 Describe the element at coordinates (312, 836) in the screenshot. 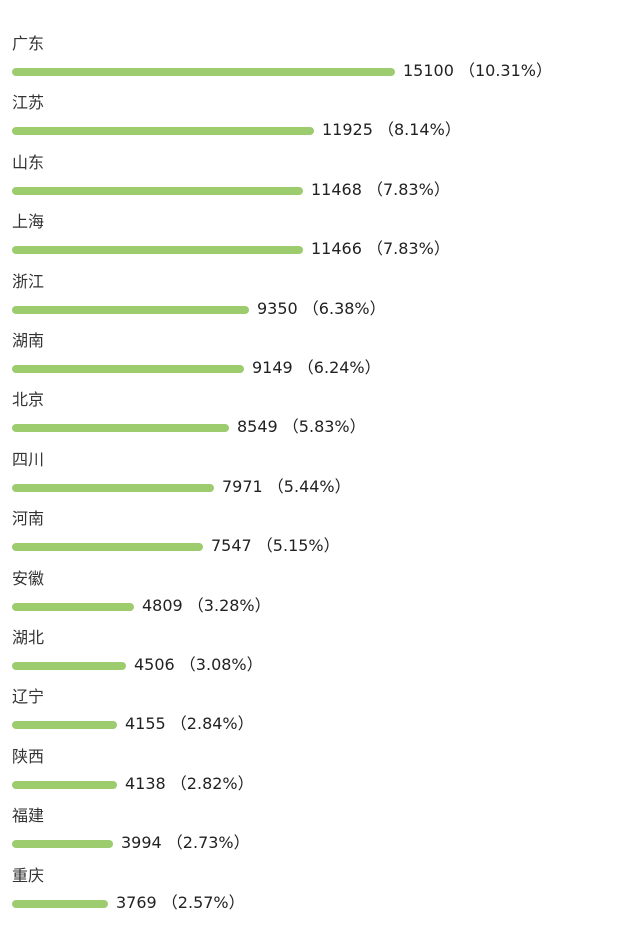

I see `bar-row: 福建 3994 （2.73%）` at that location.